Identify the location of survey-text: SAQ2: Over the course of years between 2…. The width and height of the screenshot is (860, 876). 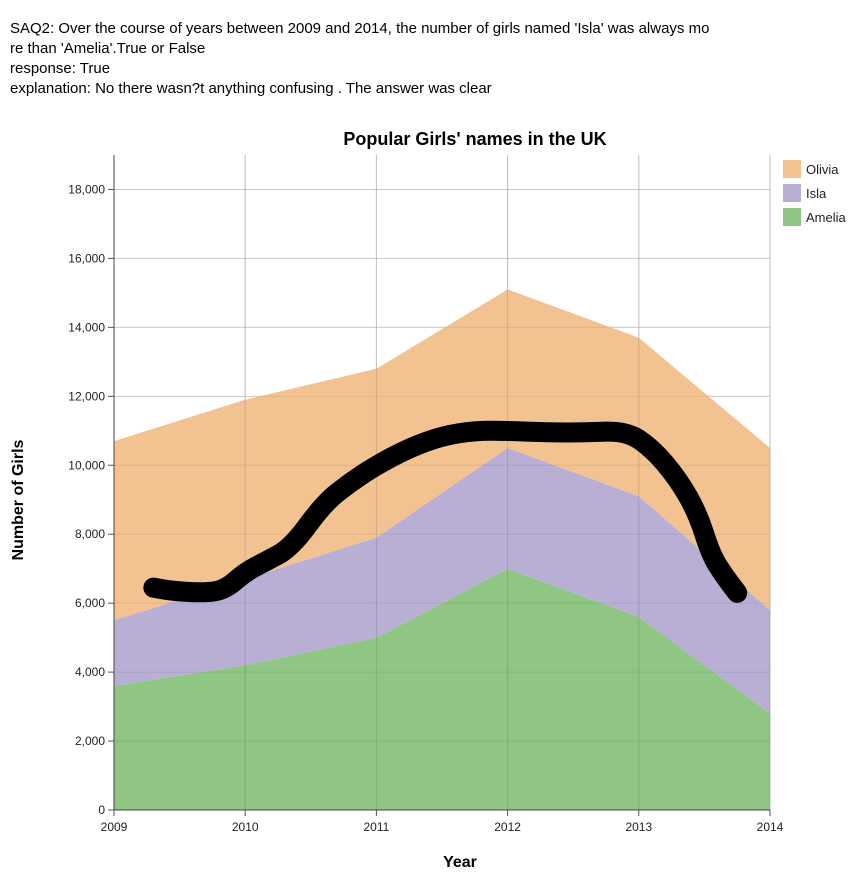
(390, 59).